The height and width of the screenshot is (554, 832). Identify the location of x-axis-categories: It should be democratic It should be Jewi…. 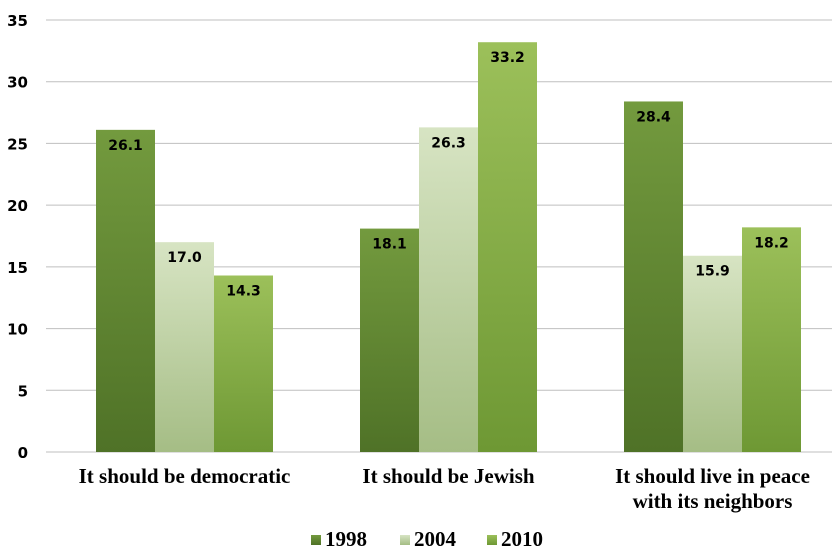
(444, 488).